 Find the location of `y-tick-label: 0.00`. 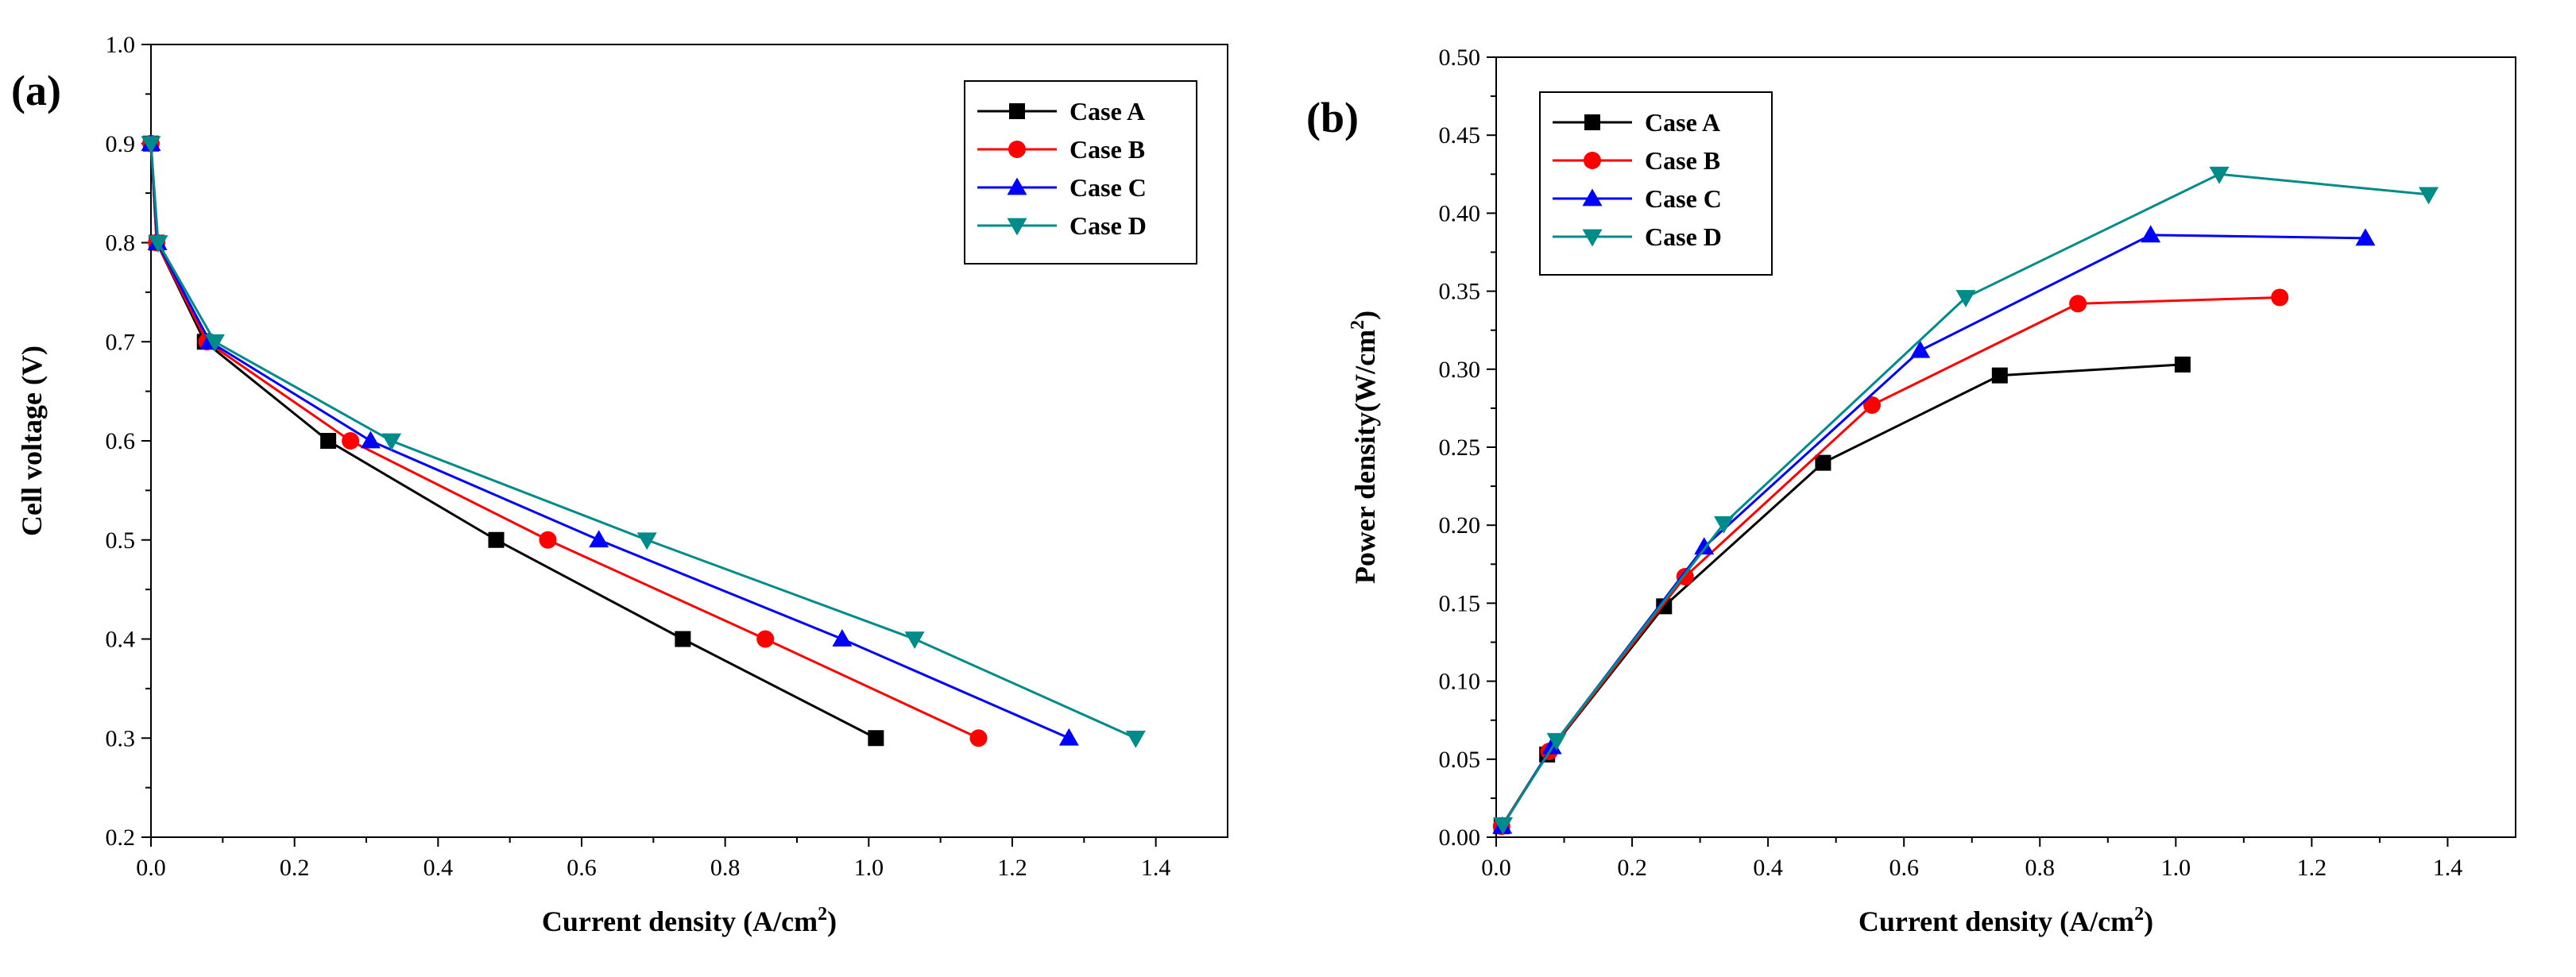

y-tick-label: 0.00 is located at coordinates (1460, 837).